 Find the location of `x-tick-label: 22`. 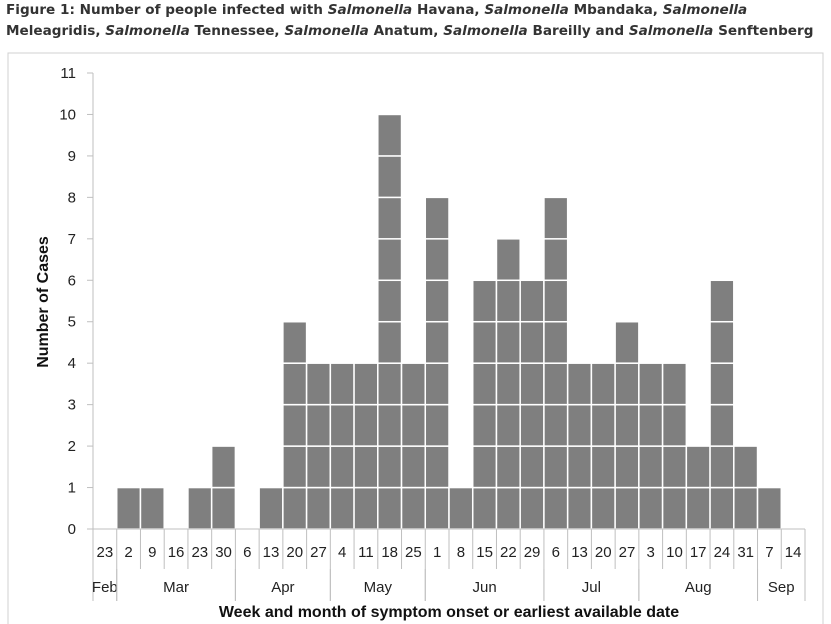

x-tick-label: 22 is located at coordinates (508, 552).